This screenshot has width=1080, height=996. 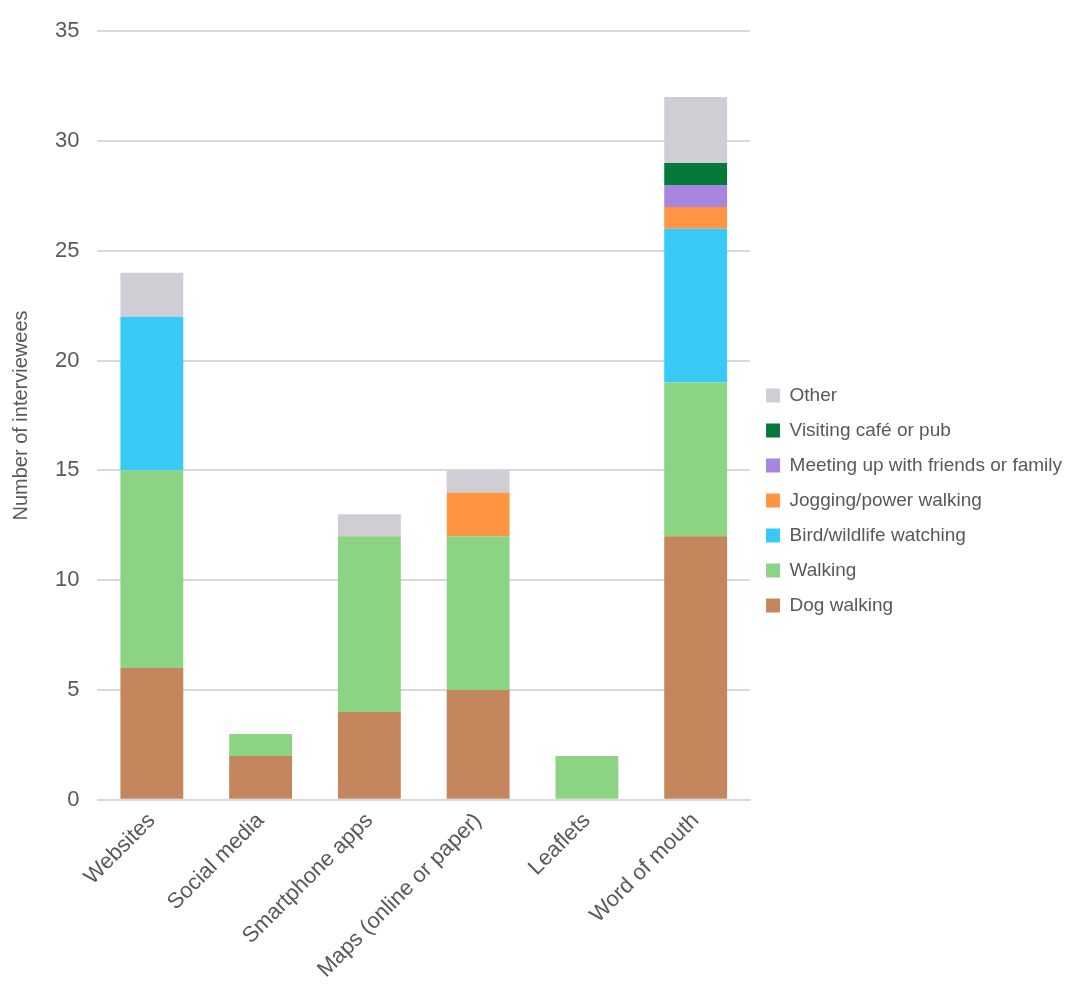 What do you see at coordinates (73, 689) in the screenshot?
I see `y-tick-label: 5` at bounding box center [73, 689].